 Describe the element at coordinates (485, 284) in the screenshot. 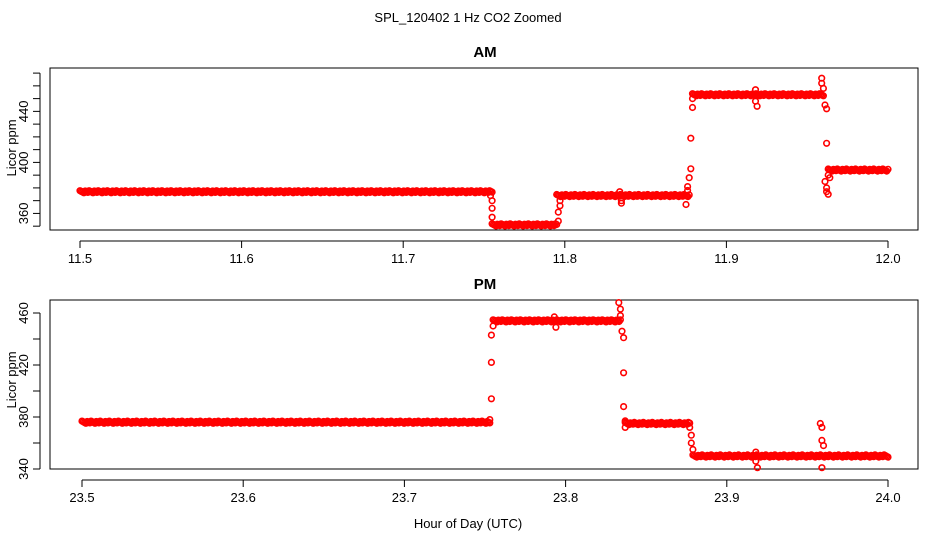

I see `pm-panel-title: PM` at that location.